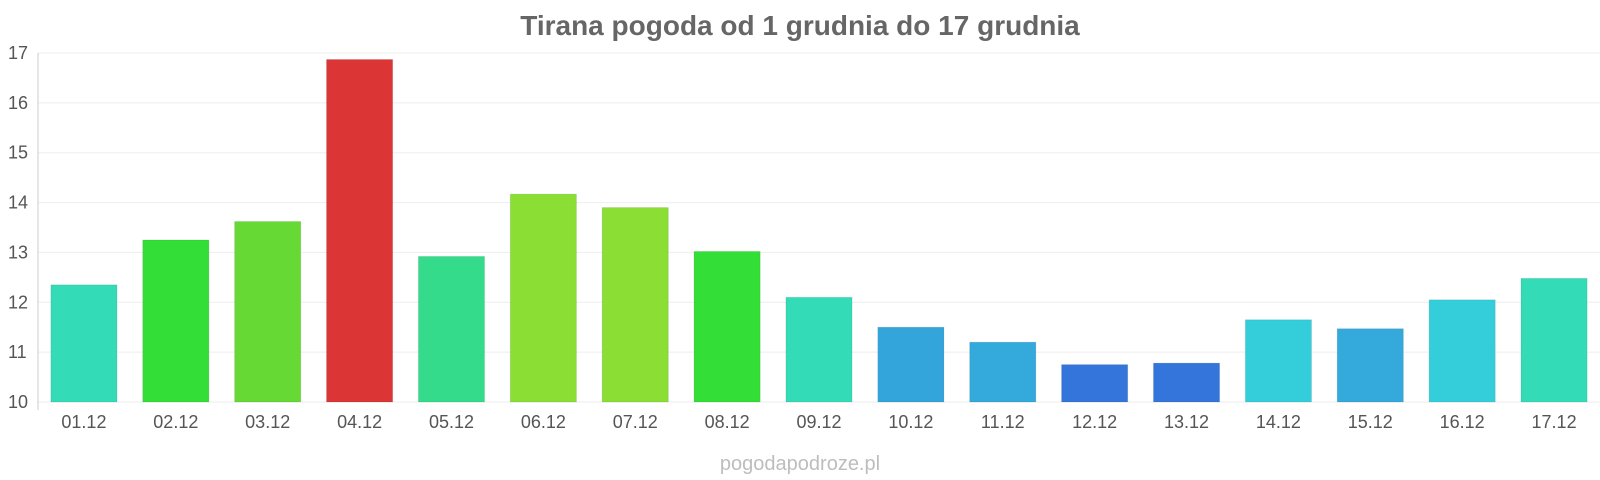  What do you see at coordinates (1370, 422) in the screenshot?
I see `x-tick-label: 15.12` at bounding box center [1370, 422].